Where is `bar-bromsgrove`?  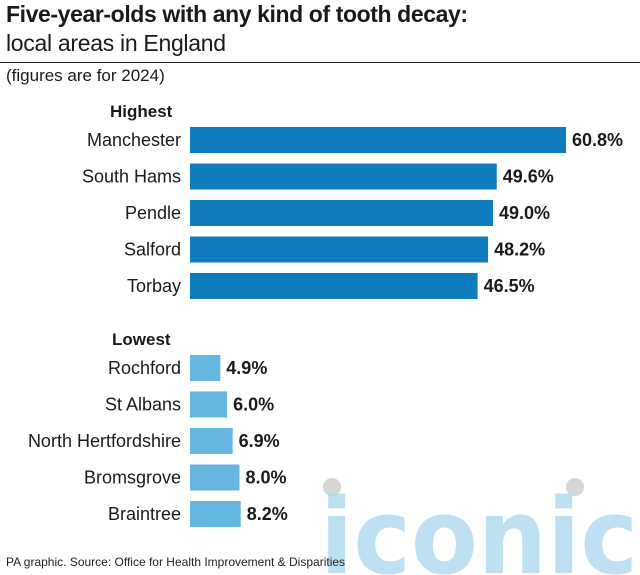 bar-bromsgrove is located at coordinates (215, 477).